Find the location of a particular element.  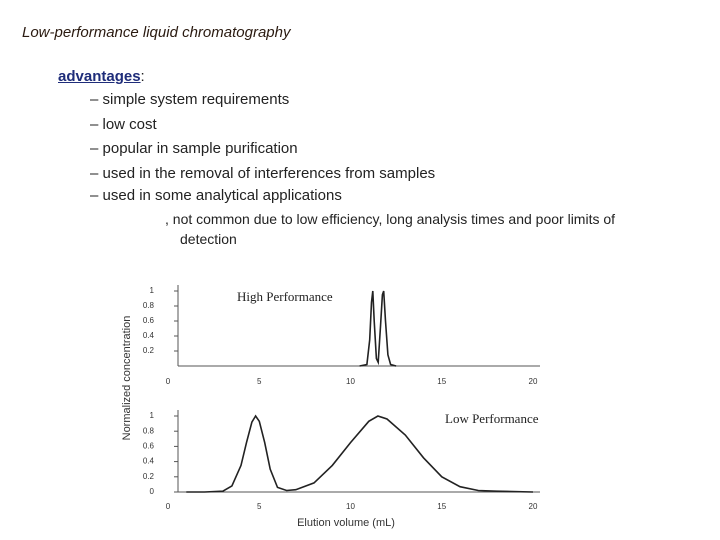

heading-text: advantages is located at coordinates (99, 76).